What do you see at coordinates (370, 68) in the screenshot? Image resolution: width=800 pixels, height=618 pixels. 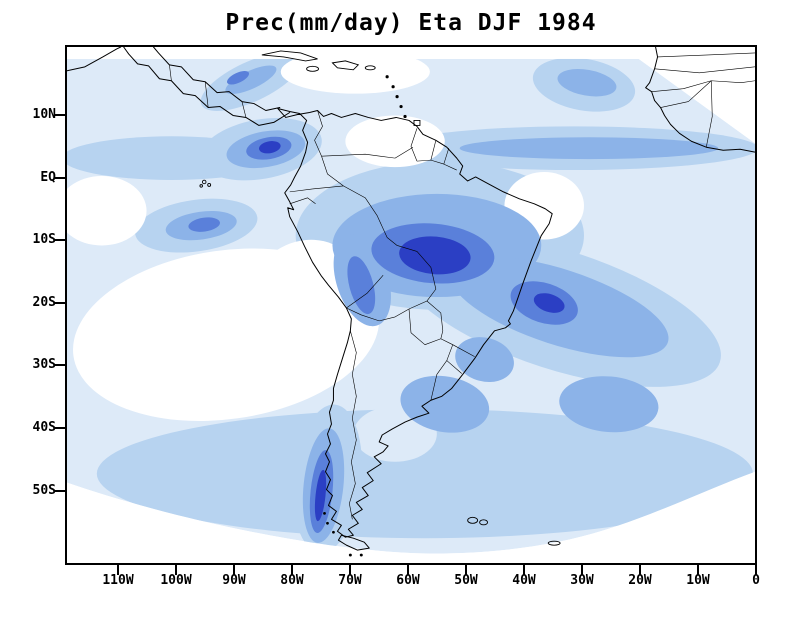 I see `puerto-rico-island` at bounding box center [370, 68].